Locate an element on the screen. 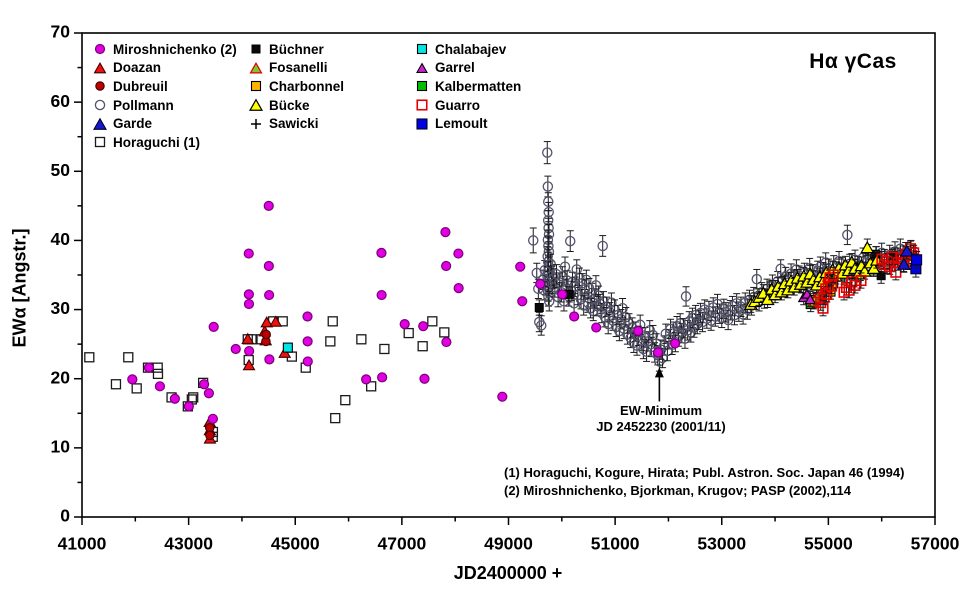 The height and width of the screenshot is (604, 968). legend-item-garde: Garde is located at coordinates (164, 123).